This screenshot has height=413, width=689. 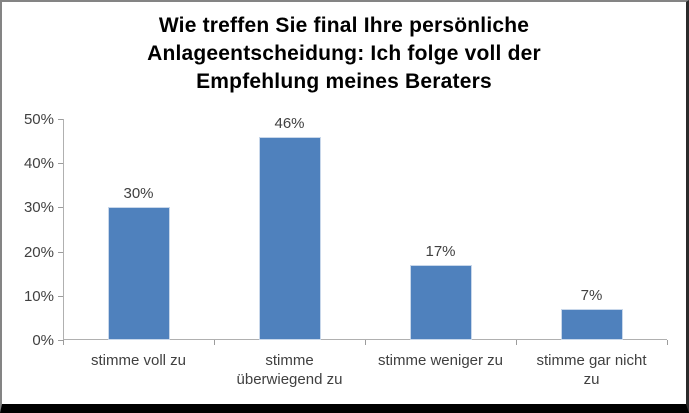 What do you see at coordinates (138, 193) in the screenshot?
I see `bar-value-label: 30%` at bounding box center [138, 193].